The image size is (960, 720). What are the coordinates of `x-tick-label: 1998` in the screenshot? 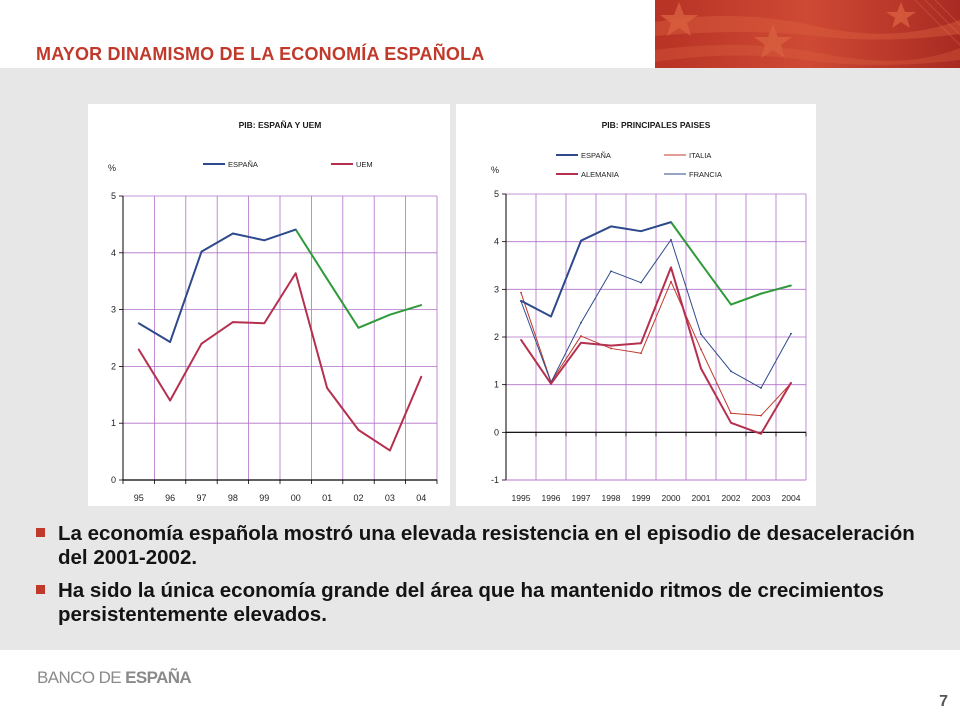 It's located at (611, 498).